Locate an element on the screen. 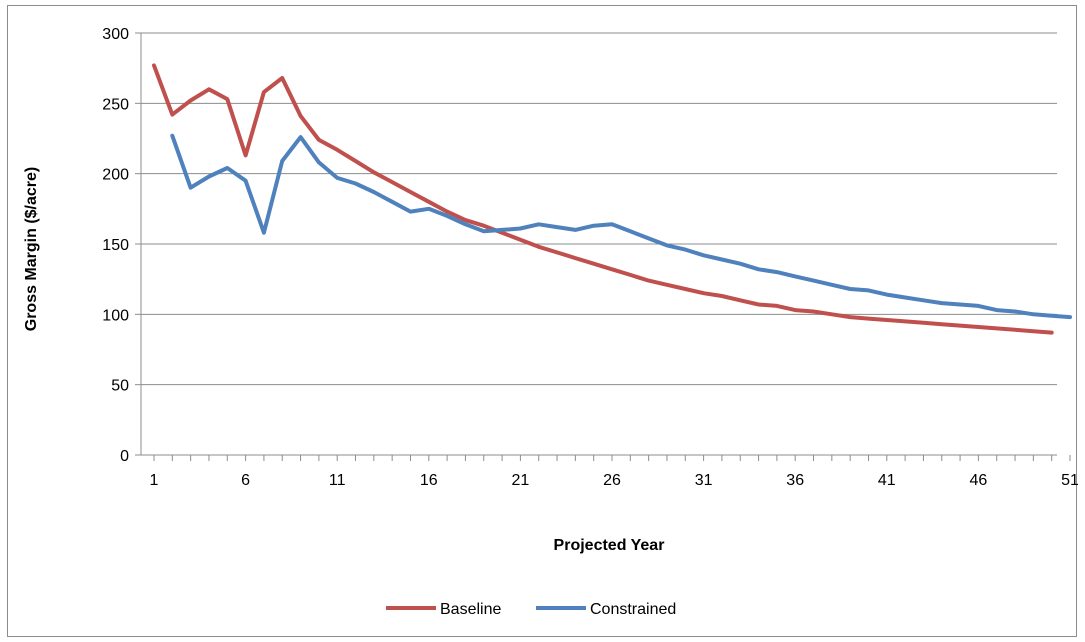  x-tick-labels: 1 6 11 16 21 26 31 36 41 46 51 is located at coordinates (614, 480).